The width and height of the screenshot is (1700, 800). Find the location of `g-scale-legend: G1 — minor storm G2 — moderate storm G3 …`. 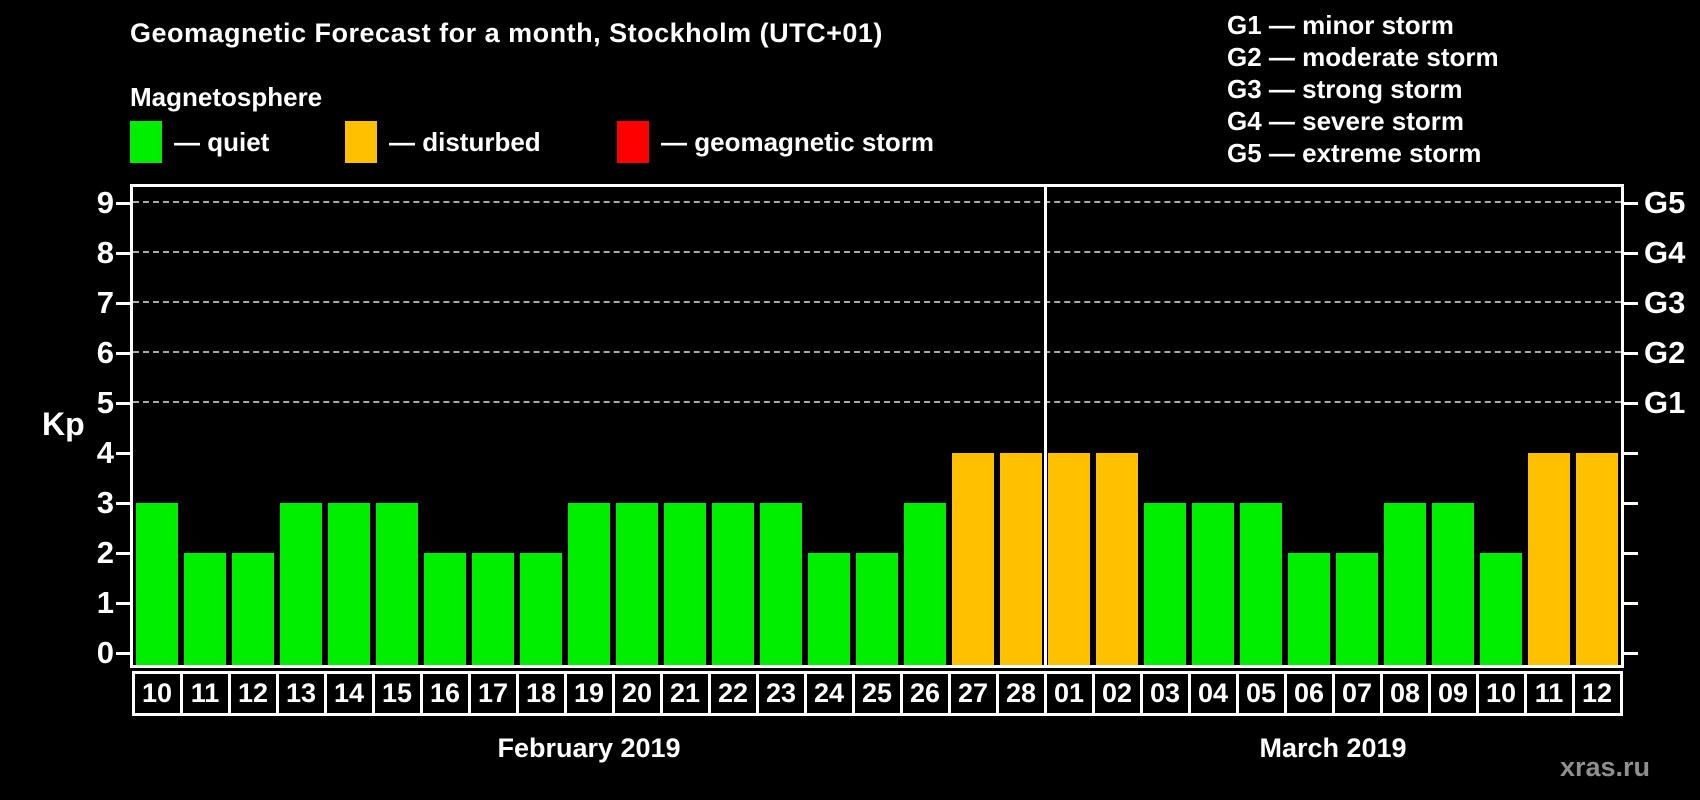

g-scale-legend: G1 — minor storm G2 — moderate storm G3 … is located at coordinates (1363, 89).